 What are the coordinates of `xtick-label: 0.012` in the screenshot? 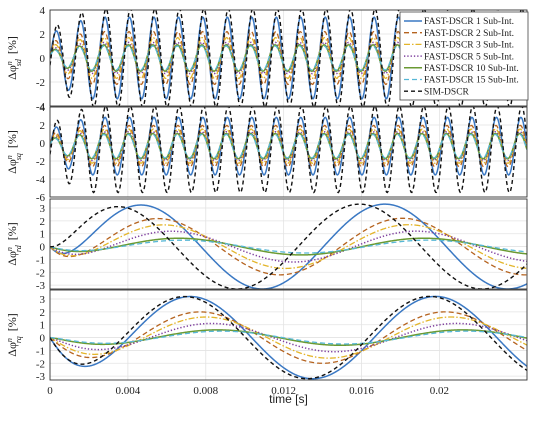 It's located at (283, 391).